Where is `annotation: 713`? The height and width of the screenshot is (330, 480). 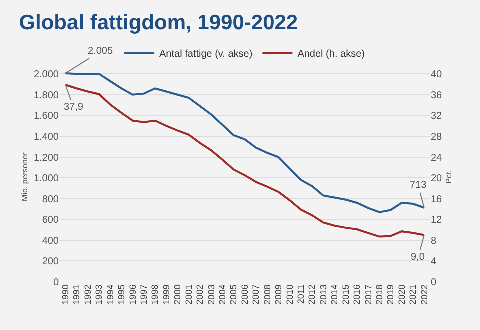
annotation: 713 is located at coordinates (419, 185).